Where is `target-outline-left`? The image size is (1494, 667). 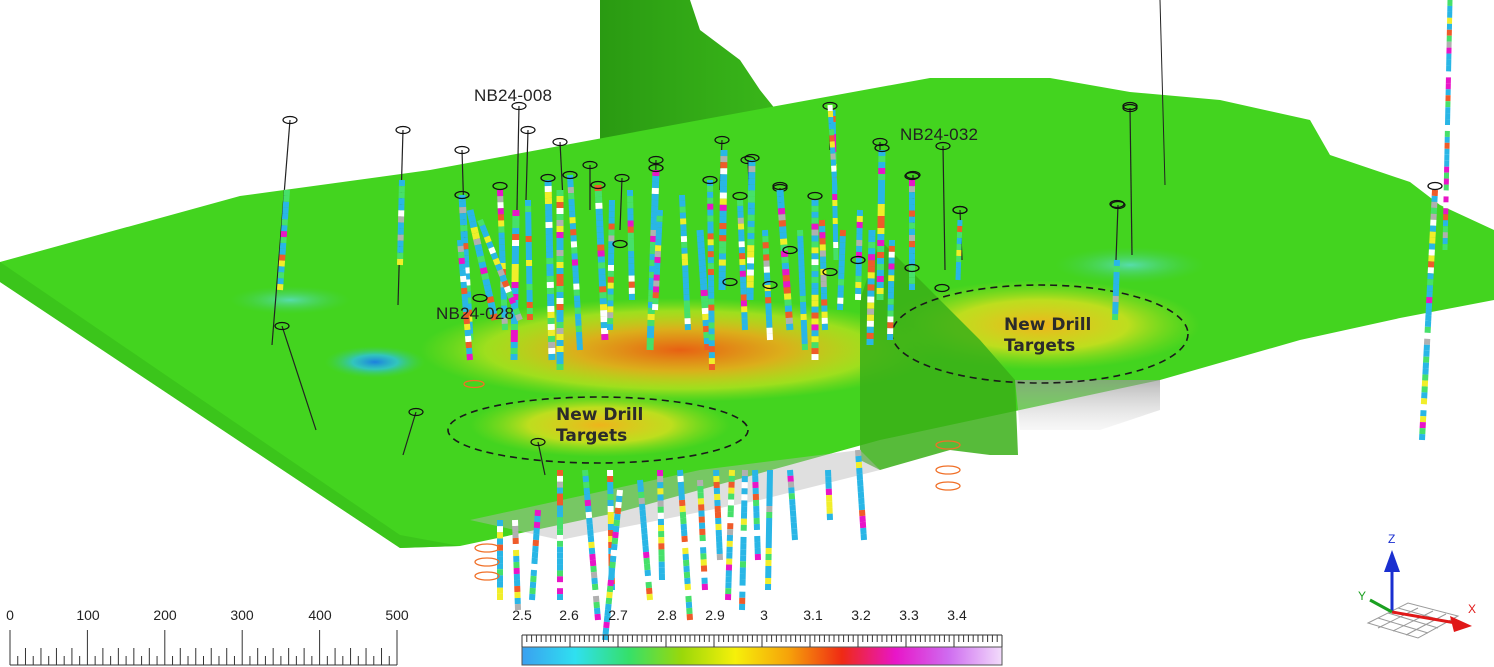 target-outline-left is located at coordinates (598, 430).